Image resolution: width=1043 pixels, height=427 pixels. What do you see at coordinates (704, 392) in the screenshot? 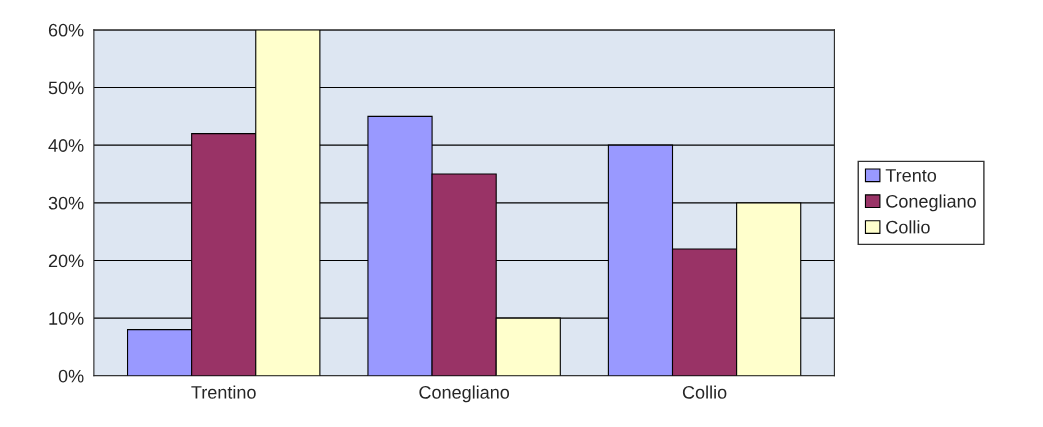
I see `x-tick-label: Collio` at bounding box center [704, 392].